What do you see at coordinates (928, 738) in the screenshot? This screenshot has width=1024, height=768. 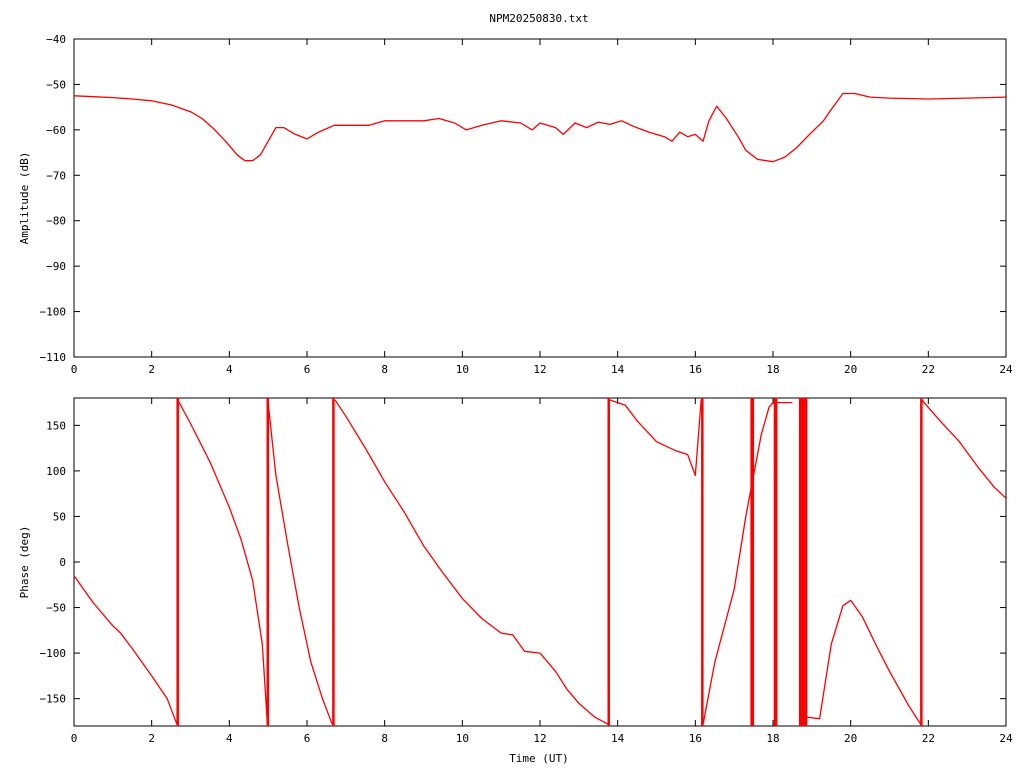 I see `phase-x-tick-label: 22` at bounding box center [928, 738].